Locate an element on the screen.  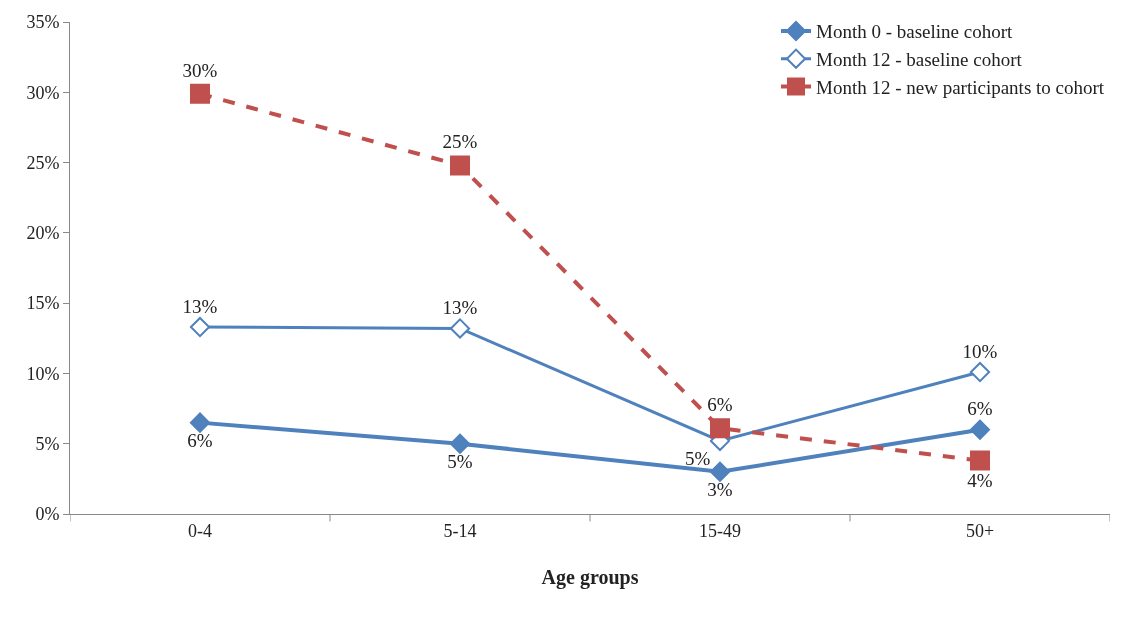
data-label: 3% is located at coordinates (720, 489).